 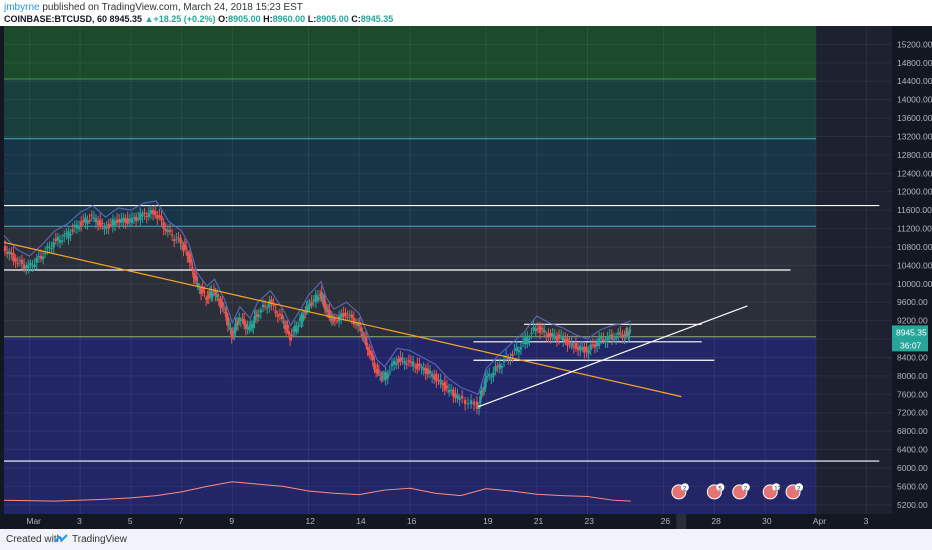 I want to click on x-tick-label: 3, so click(x=866, y=521).